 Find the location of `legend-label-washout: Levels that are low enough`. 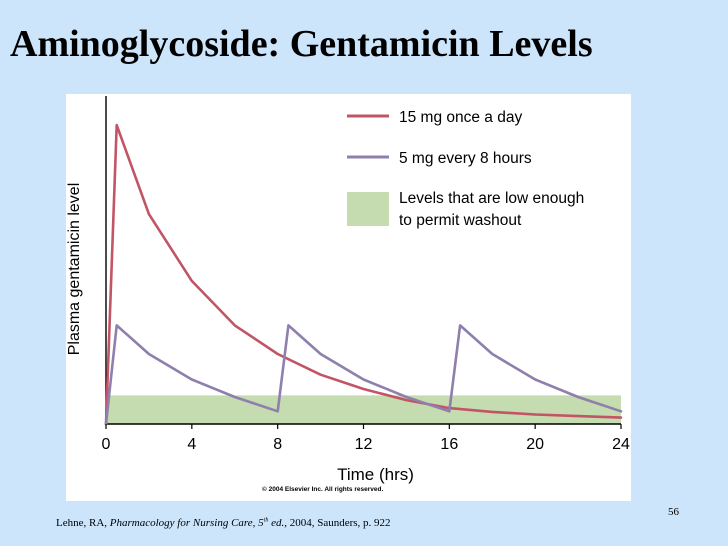

legend-label-washout: Levels that are low enough is located at coordinates (491, 198).